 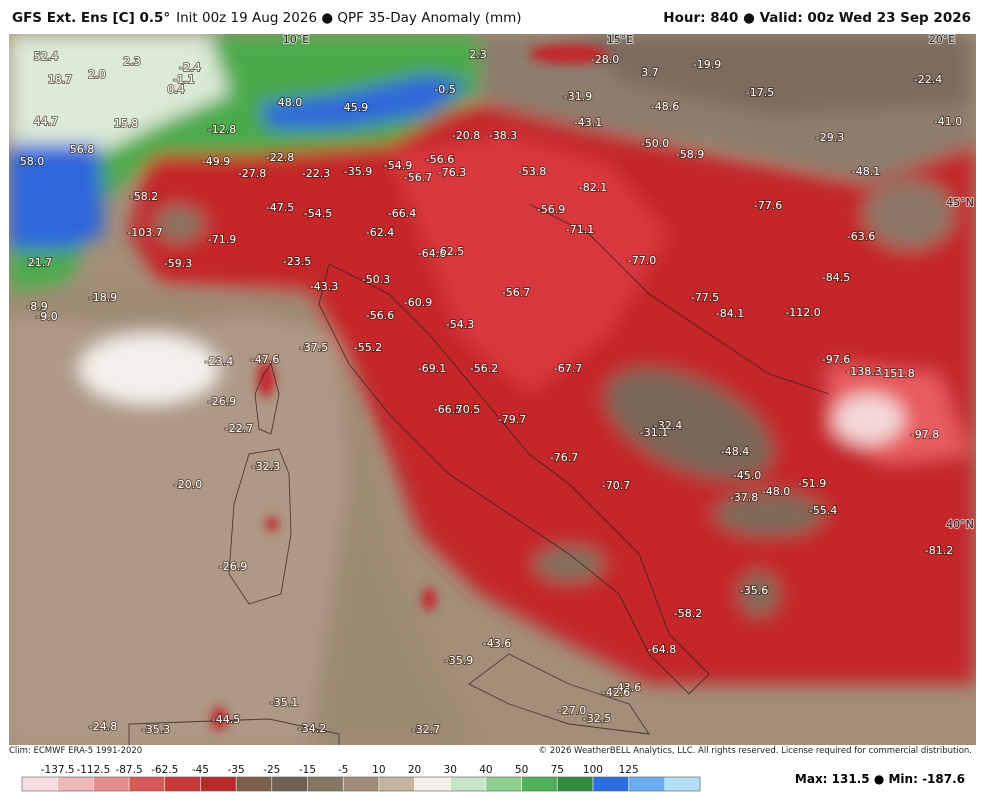 What do you see at coordinates (616, 692) in the screenshot?
I see `value-label: -42.6` at bounding box center [616, 692].